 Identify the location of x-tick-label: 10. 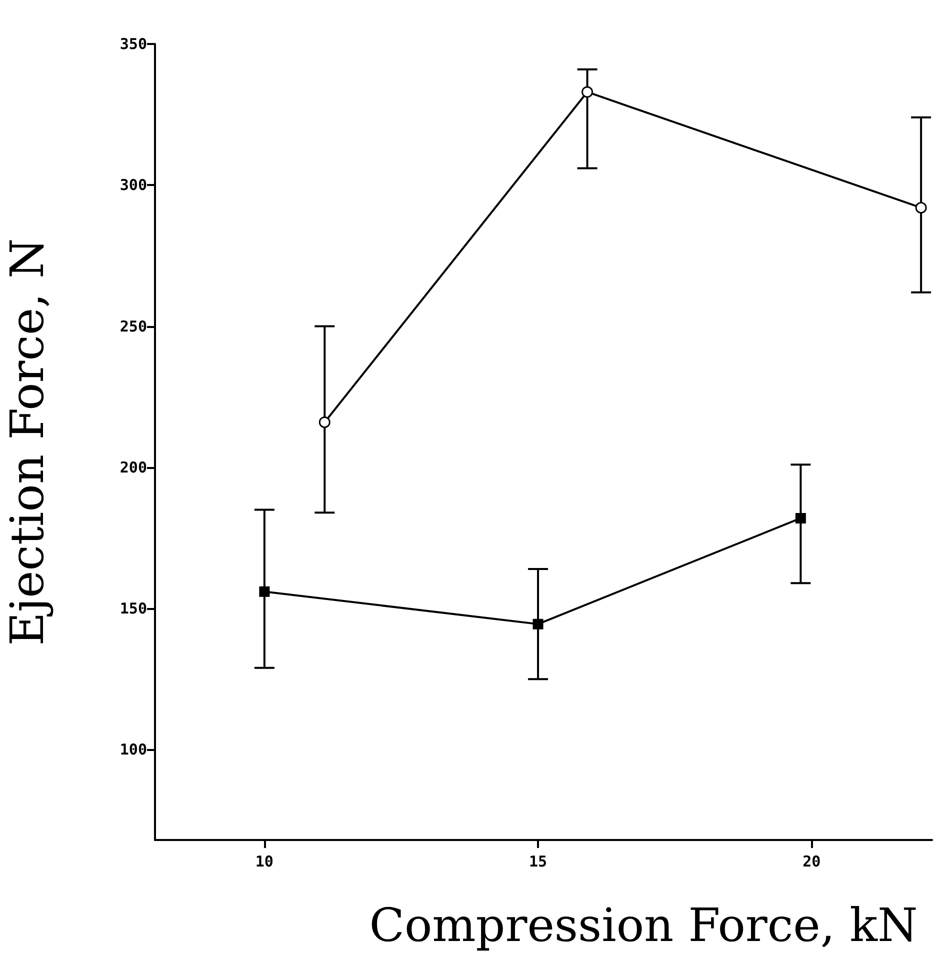
(264, 861).